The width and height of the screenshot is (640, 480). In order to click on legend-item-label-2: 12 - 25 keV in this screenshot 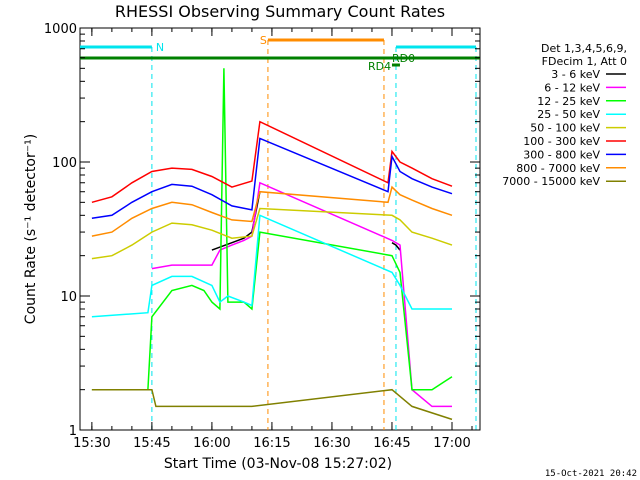, I will do `click(568, 101)`.